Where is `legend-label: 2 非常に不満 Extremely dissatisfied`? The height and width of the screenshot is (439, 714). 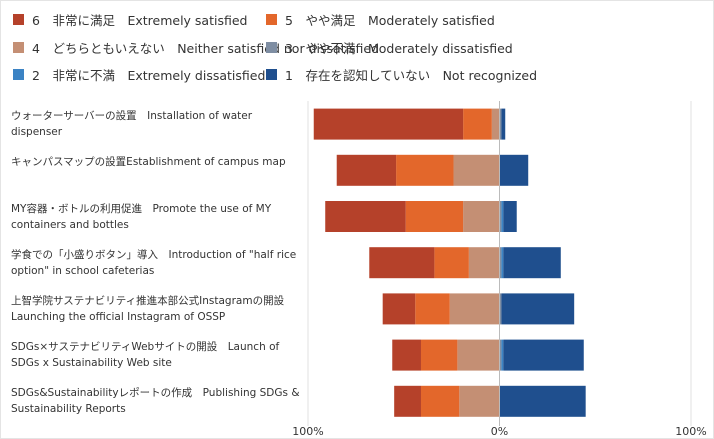
legend-label: 2 非常に不満 Extremely dissatisfied is located at coordinates (149, 75).